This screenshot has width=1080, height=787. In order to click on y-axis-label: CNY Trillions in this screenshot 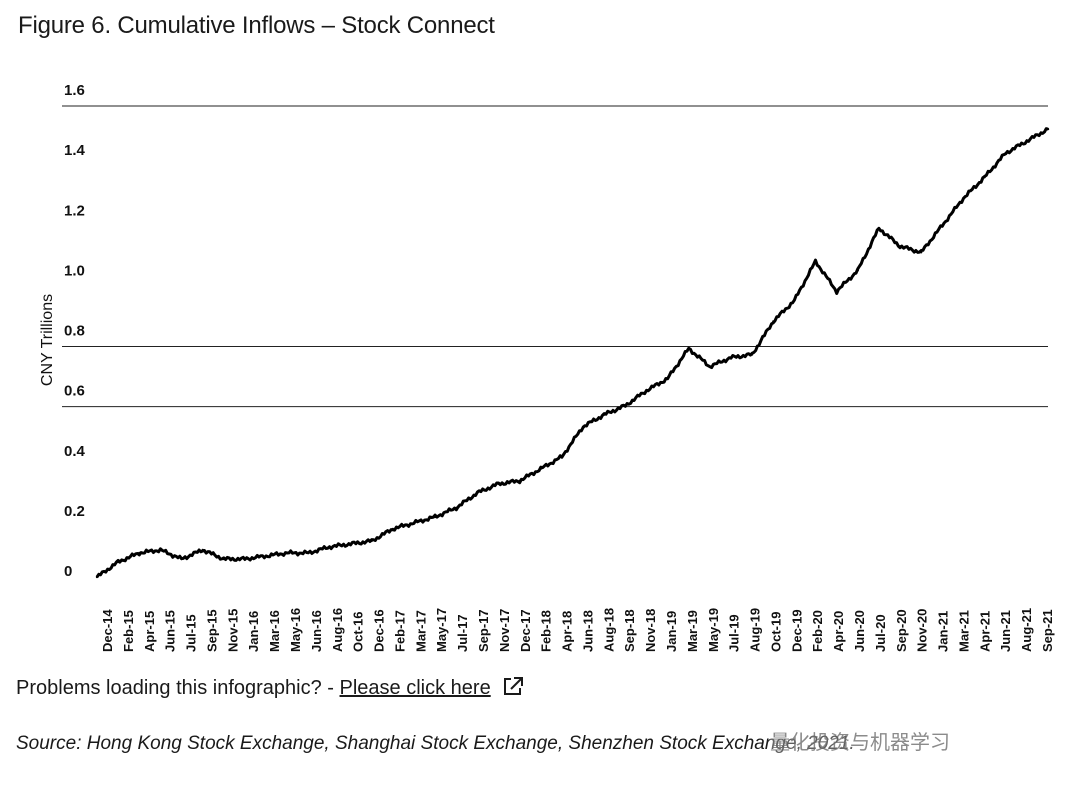, I will do `click(47, 340)`.